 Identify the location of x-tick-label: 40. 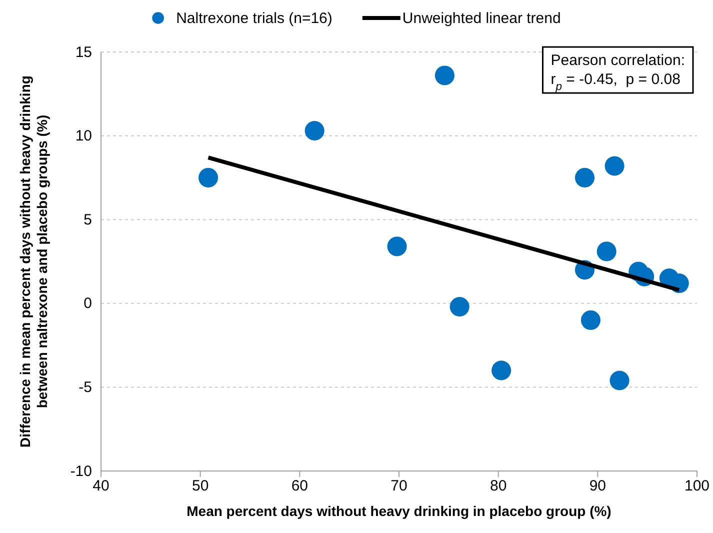
(101, 486).